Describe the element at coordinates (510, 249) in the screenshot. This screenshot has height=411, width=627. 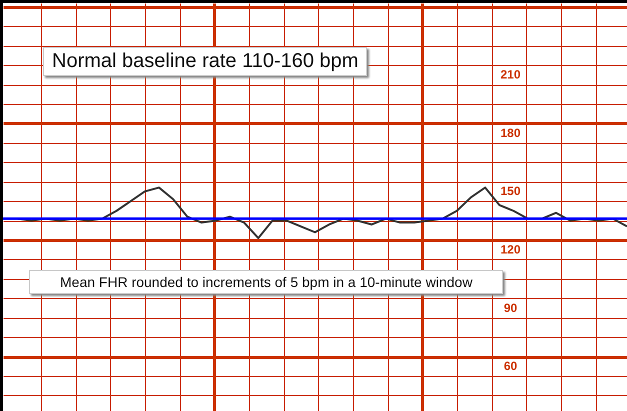
I see `y-tick-label: 120` at that location.